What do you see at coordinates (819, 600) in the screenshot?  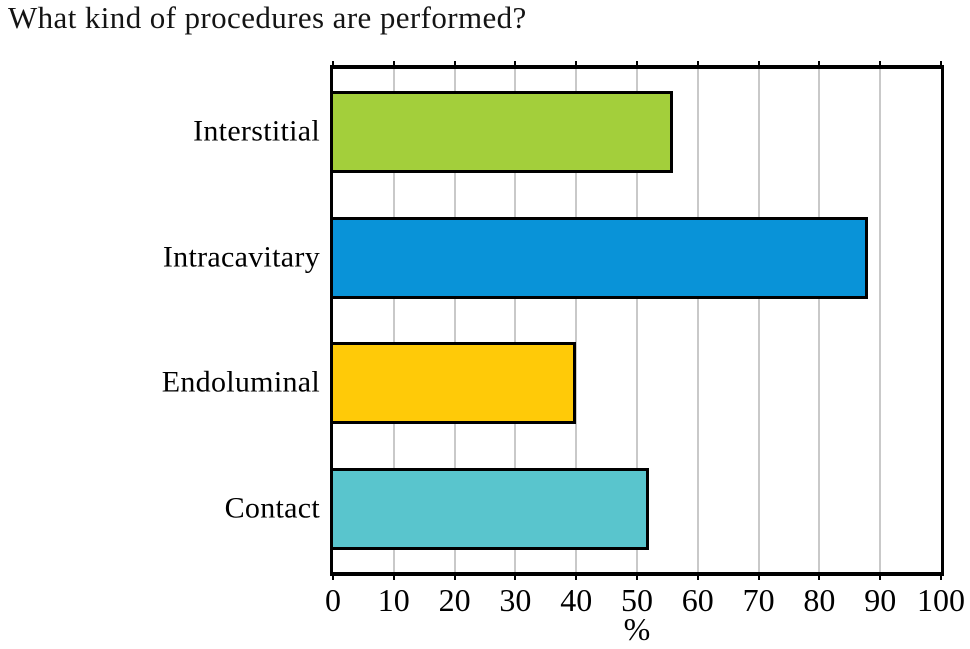 I see `x-tick-label: 80` at bounding box center [819, 600].